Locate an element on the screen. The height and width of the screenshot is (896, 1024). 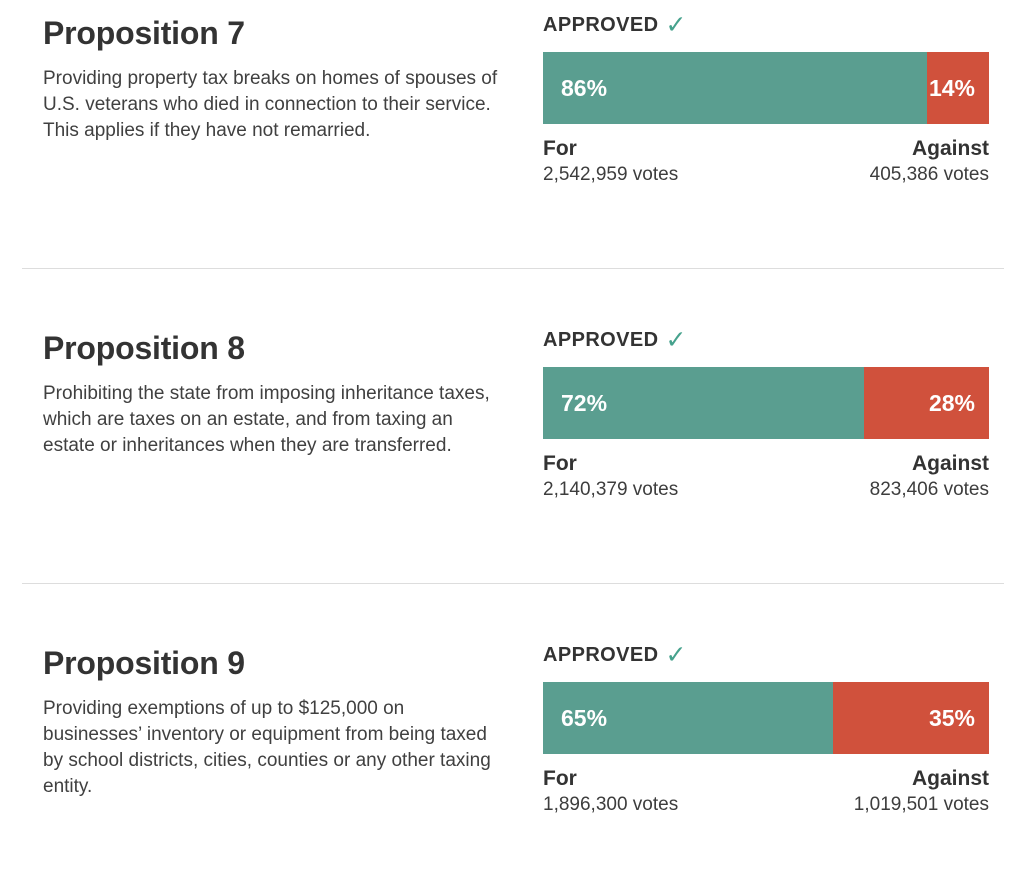
vote-share-bar: 65% 35% is located at coordinates (766, 718).